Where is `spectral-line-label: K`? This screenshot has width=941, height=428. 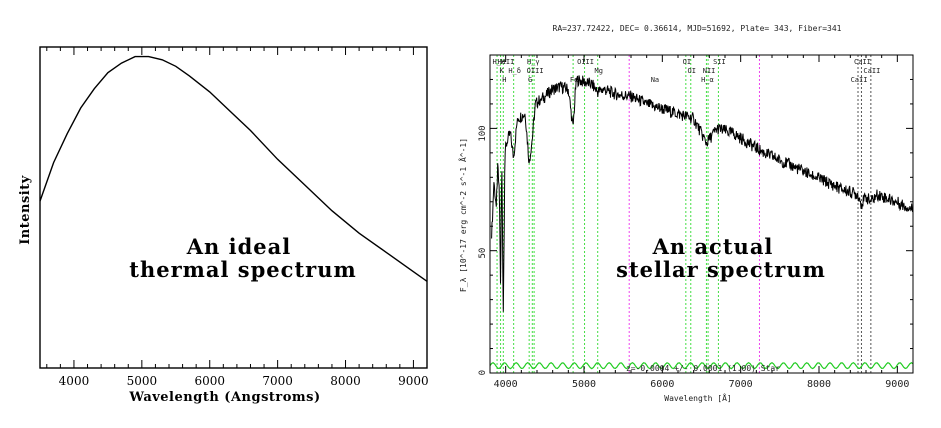 spectral-line-label: K is located at coordinates (501, 71).